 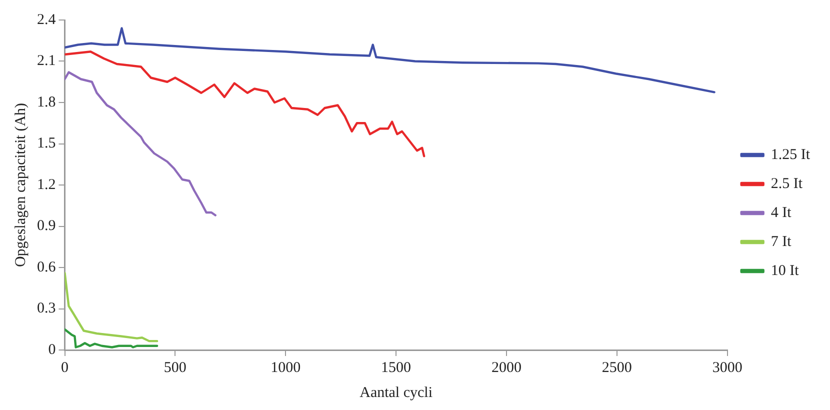 I want to click on y-tick-label: 2.4, so click(x=46, y=20).